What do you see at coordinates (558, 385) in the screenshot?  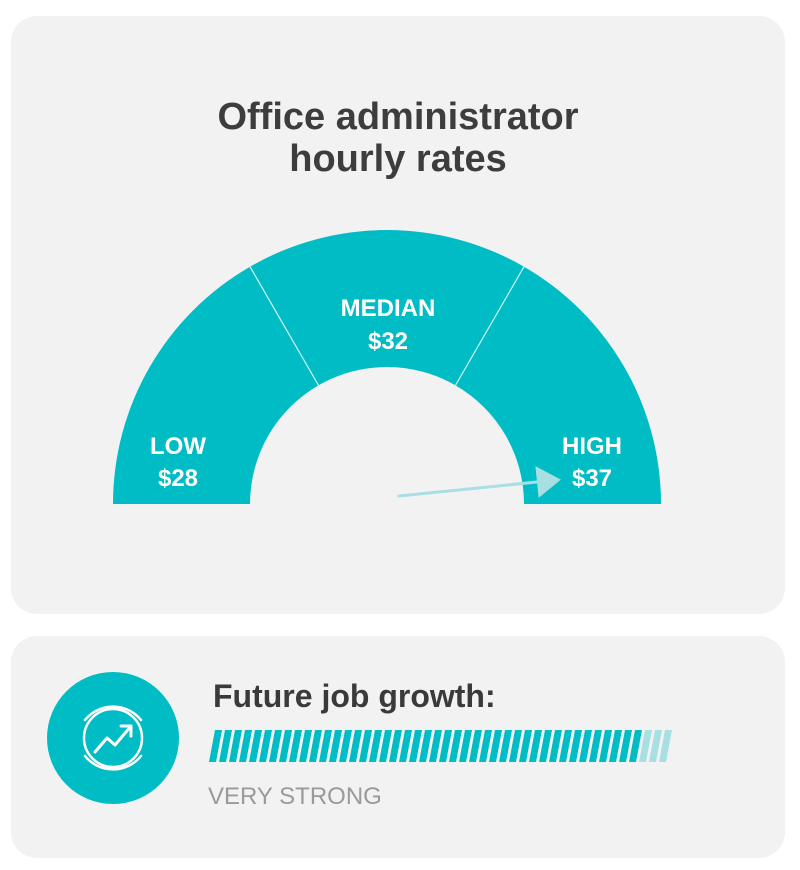 I see `gauge-segment-high` at bounding box center [558, 385].